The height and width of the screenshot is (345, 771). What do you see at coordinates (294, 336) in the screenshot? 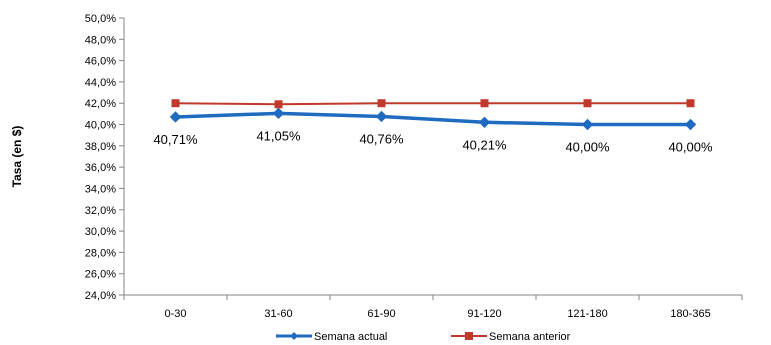
I see `legend-marker-diamond` at bounding box center [294, 336].